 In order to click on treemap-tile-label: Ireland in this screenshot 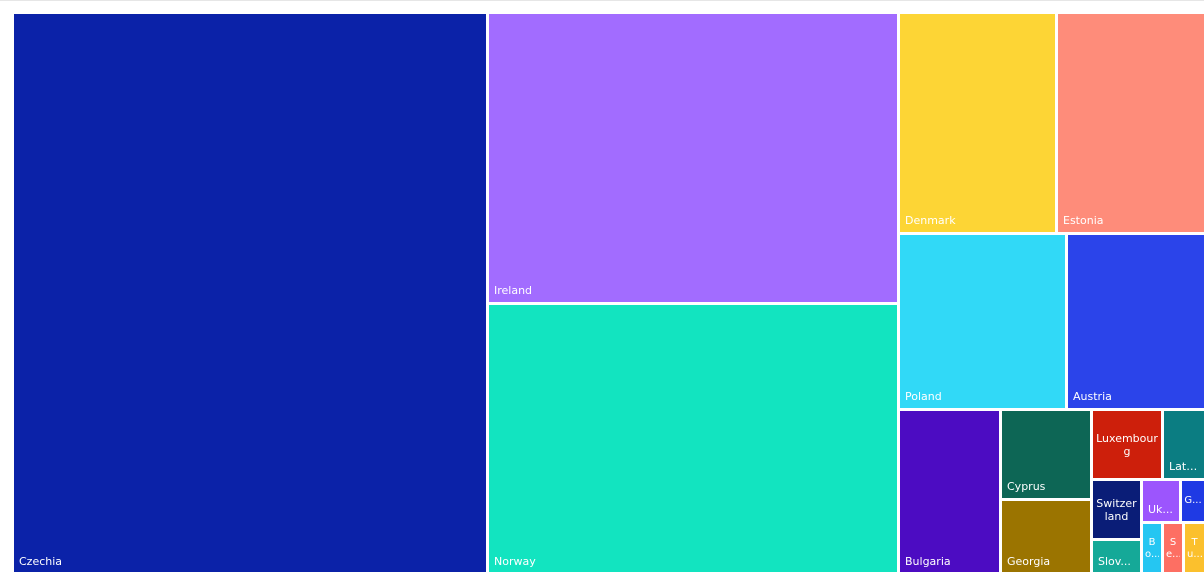, I will do `click(513, 290)`.